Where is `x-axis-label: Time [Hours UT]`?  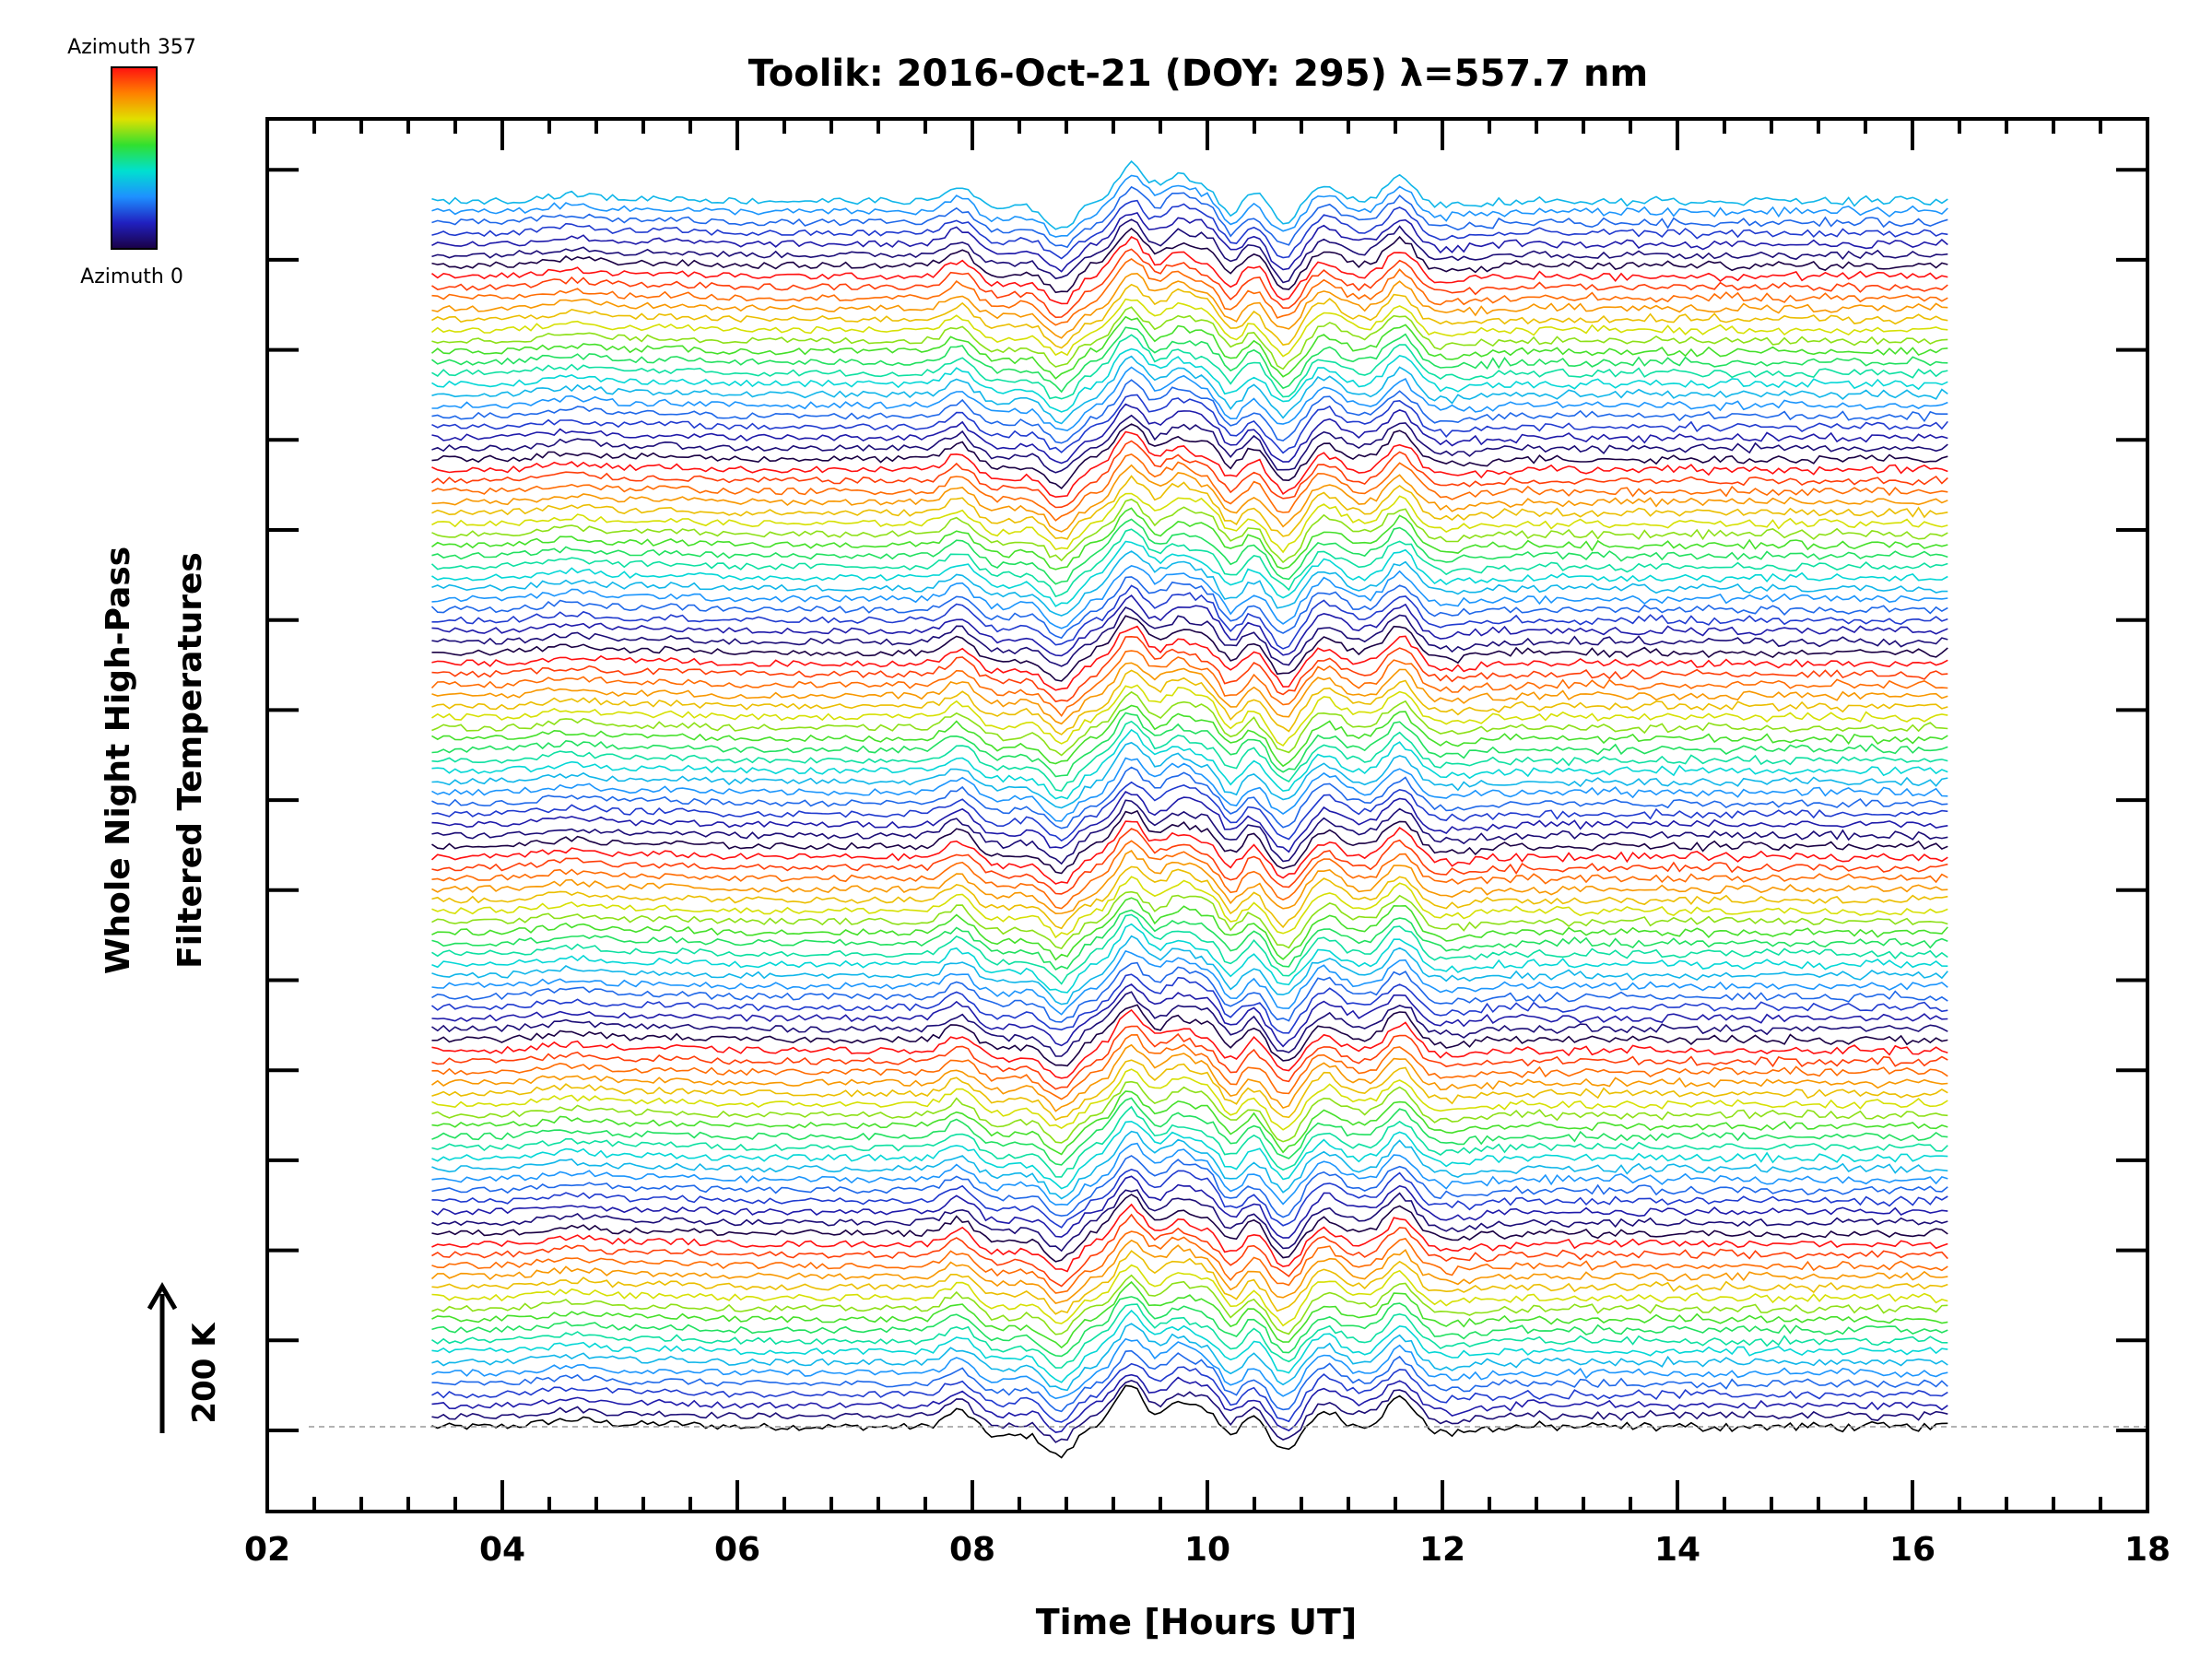
x-axis-label: Time [Hours UT] is located at coordinates (1197, 1622).